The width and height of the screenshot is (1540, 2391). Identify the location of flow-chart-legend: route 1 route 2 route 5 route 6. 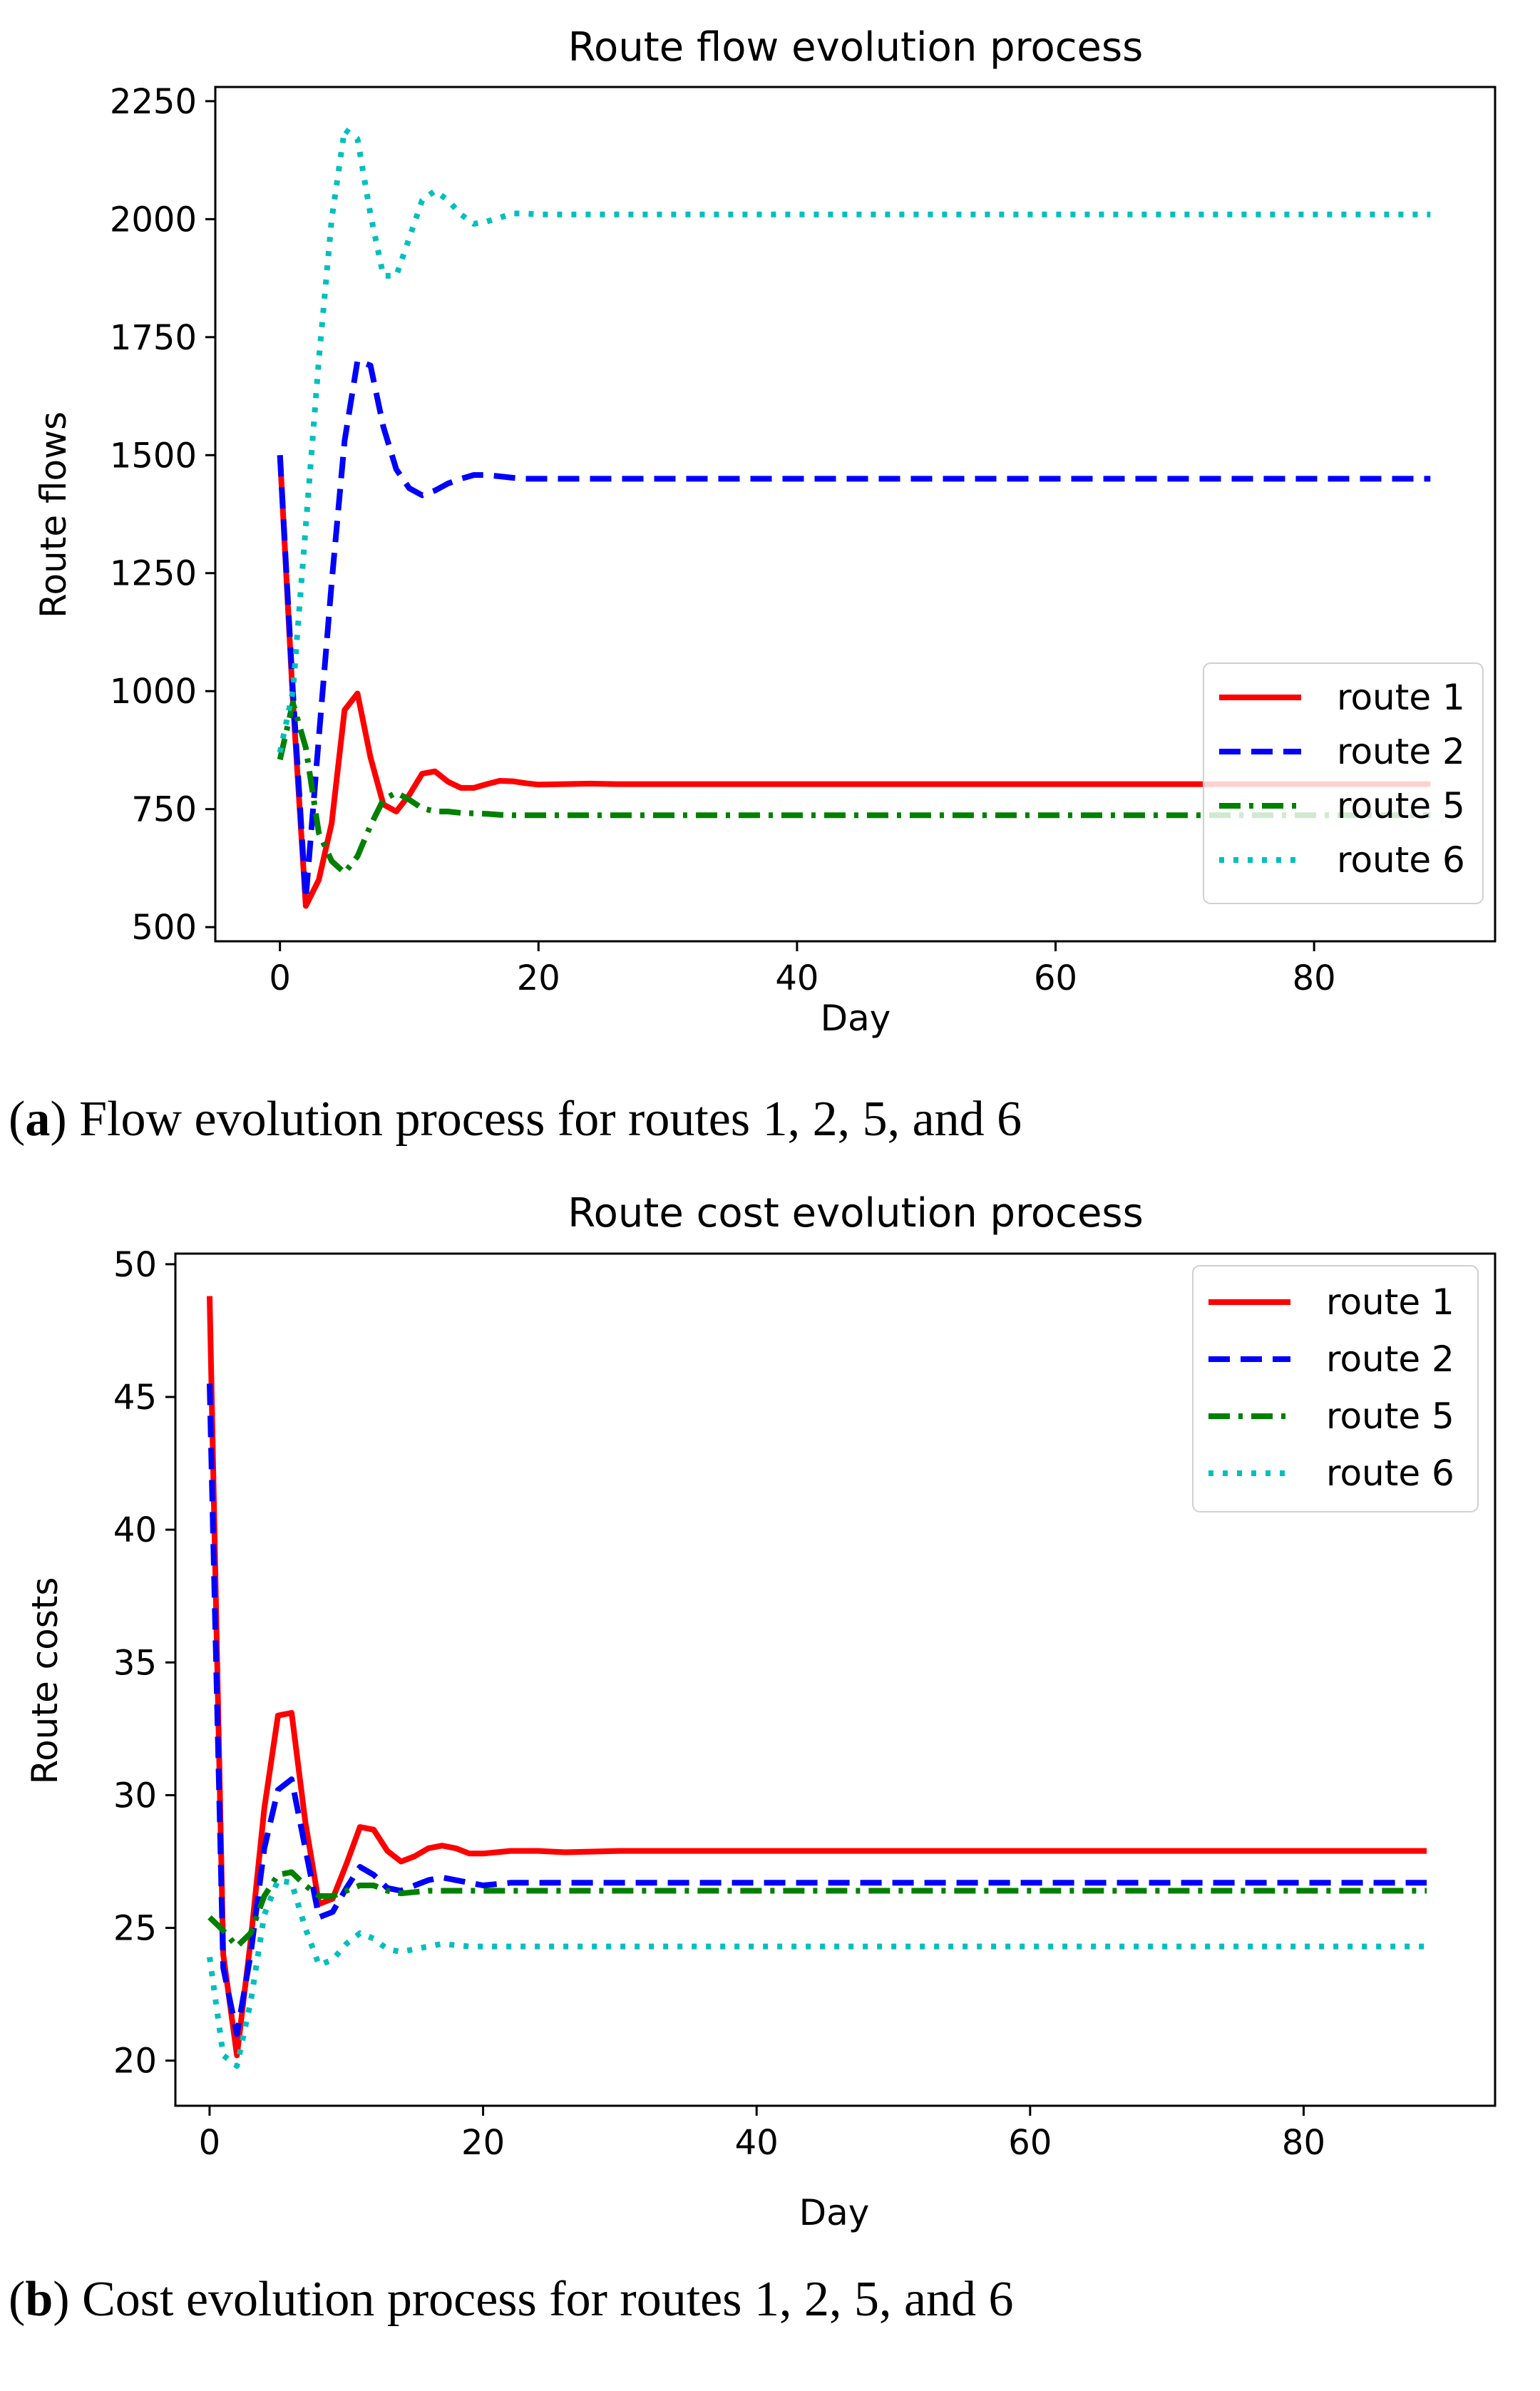
(1343, 783).